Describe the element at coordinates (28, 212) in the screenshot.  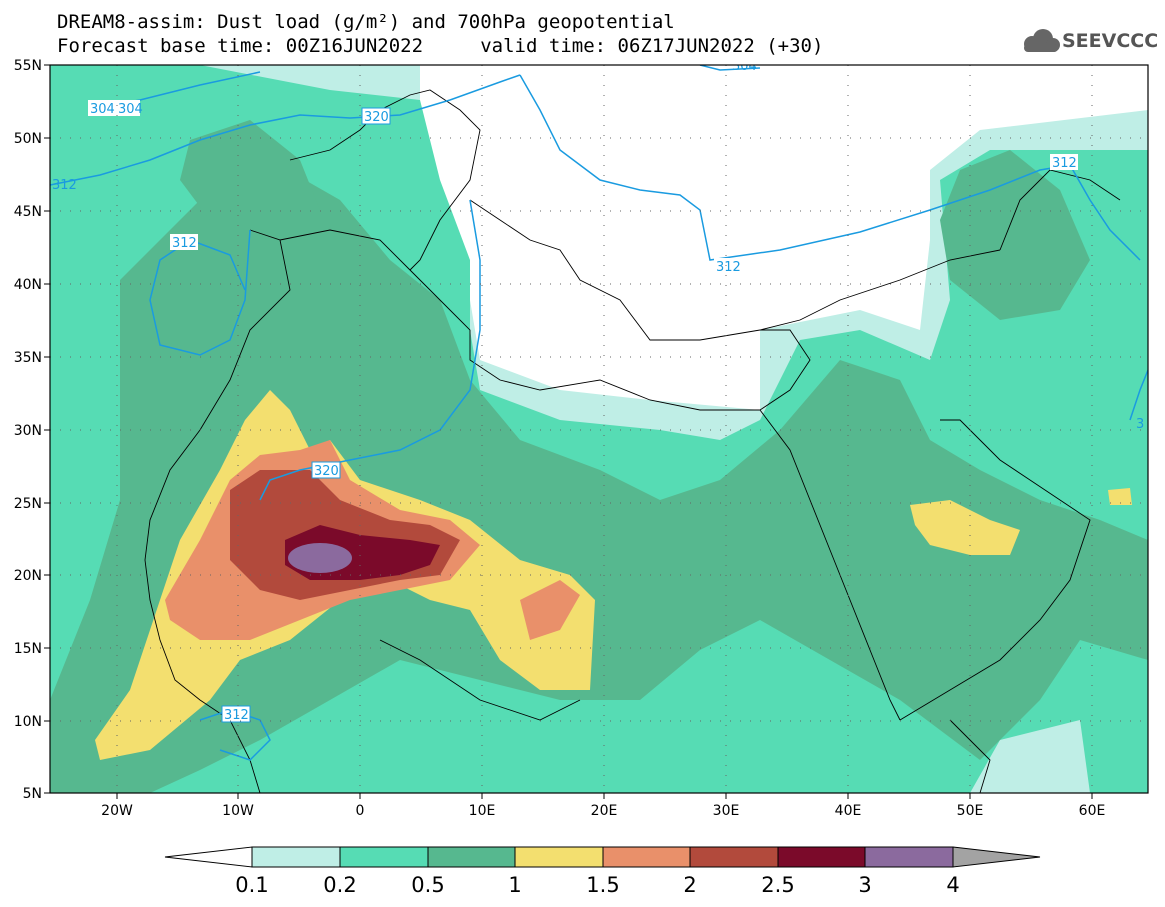
I see `lat-label: 45N` at that location.